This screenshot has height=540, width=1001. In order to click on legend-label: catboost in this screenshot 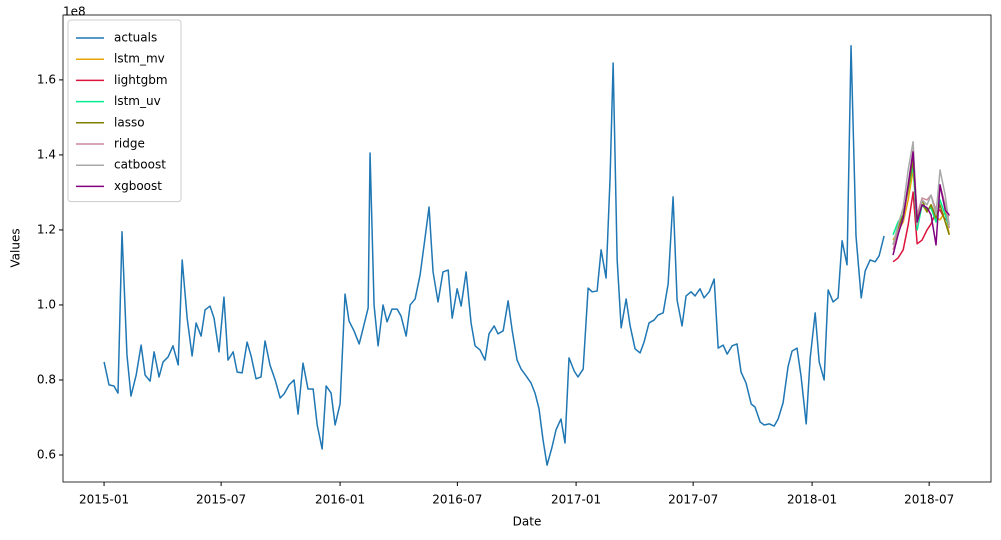, I will do `click(140, 165)`.